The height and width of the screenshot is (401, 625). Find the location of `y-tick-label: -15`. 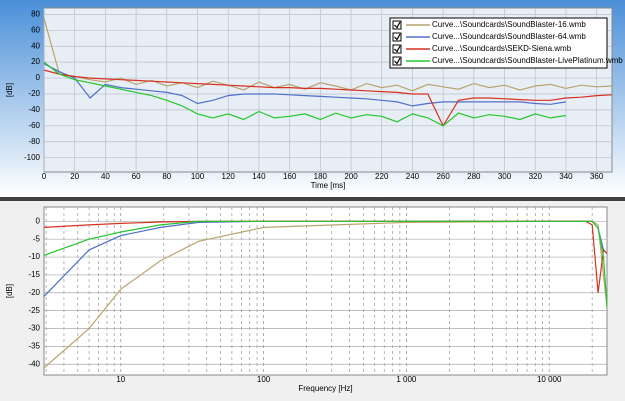

y-tick-label: -15 is located at coordinates (34, 274).